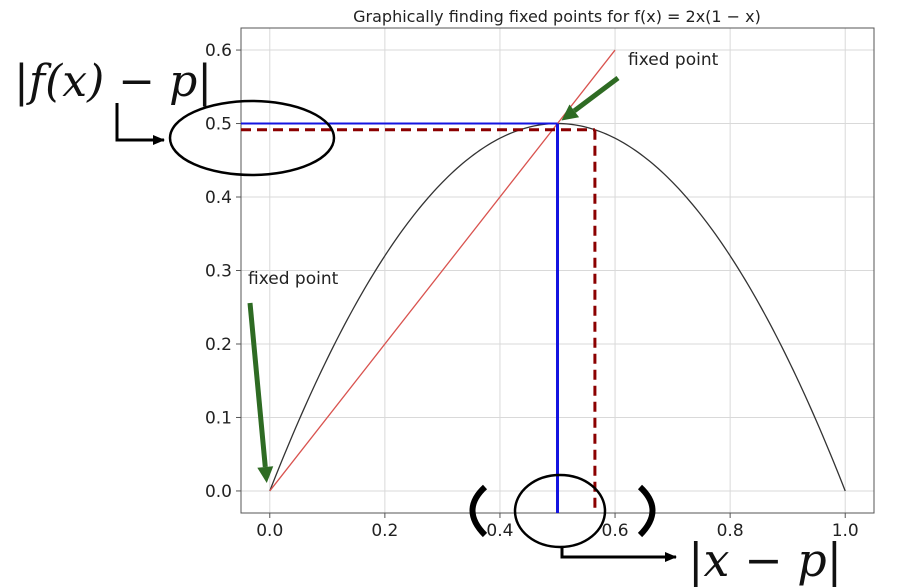 This screenshot has width=909, height=587. Describe the element at coordinates (113, 81) in the screenshot. I see `f-minus-p-label: |f(x) − p|` at that location.